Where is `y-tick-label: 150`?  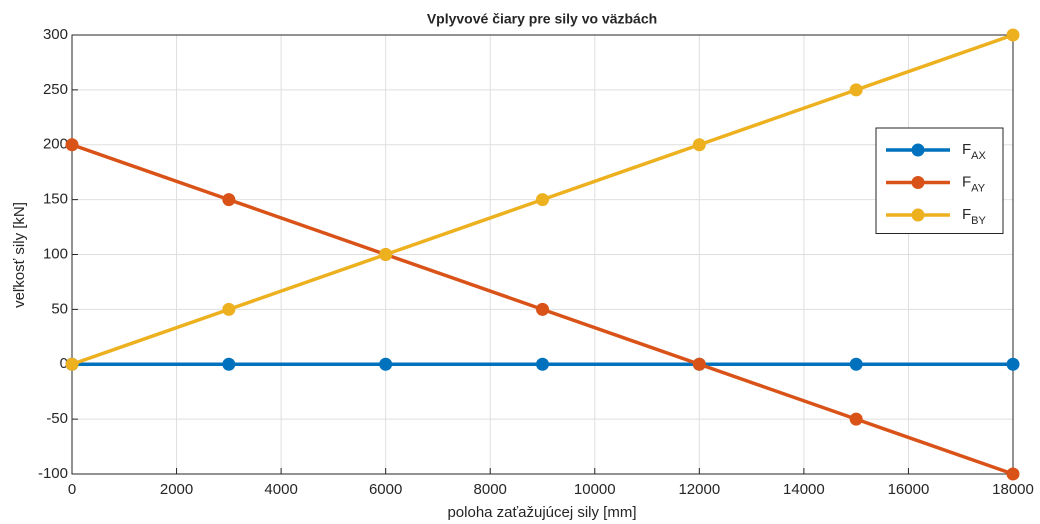
y-tick-label: 150 is located at coordinates (55, 199).